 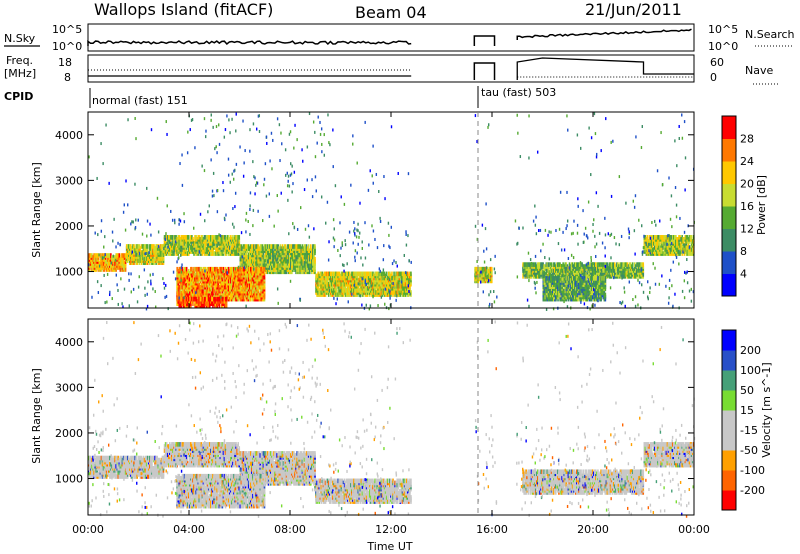 What do you see at coordinates (391, 68) in the screenshot?
I see `freq-trace` at bounding box center [391, 68].